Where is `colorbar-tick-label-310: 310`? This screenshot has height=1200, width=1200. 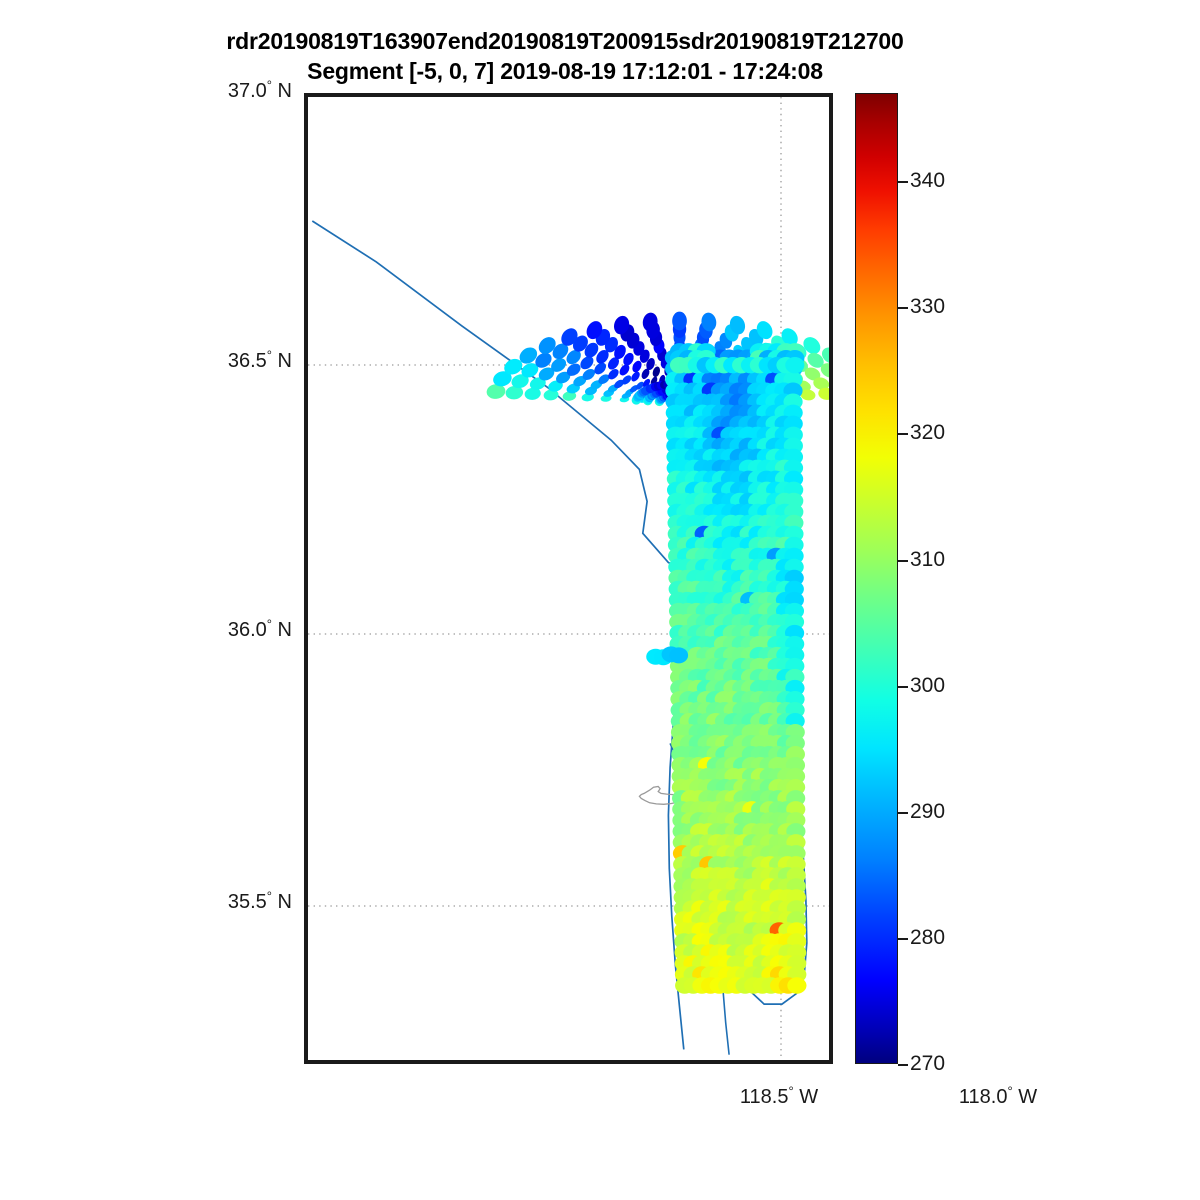
colorbar-tick-label-310: 310 is located at coordinates (928, 559).